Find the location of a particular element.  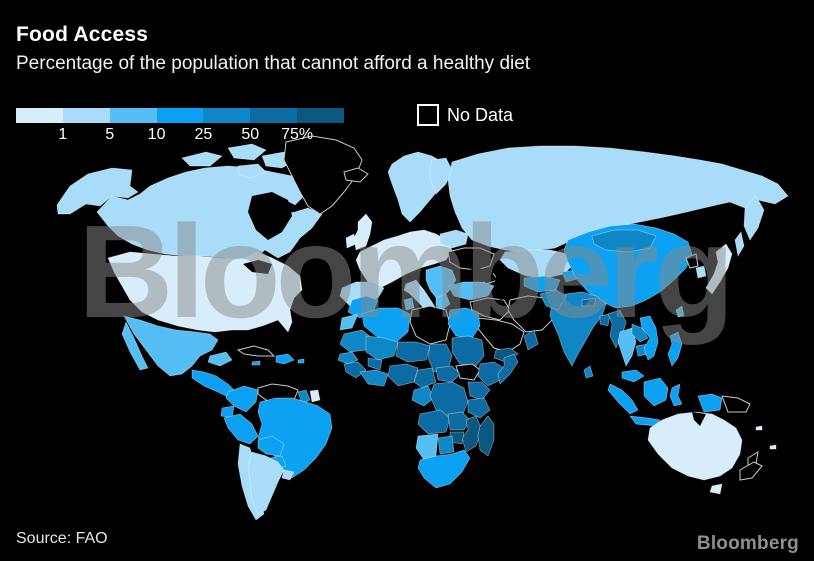

region-australia is located at coordinates (695, 446).